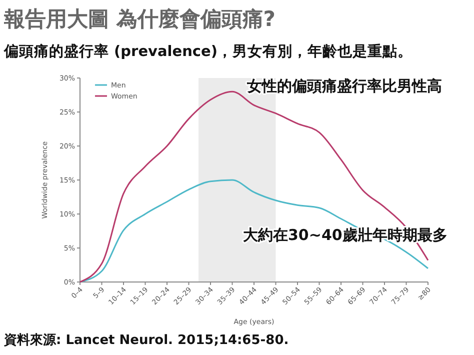  Describe the element at coordinates (146, 340) in the screenshot. I see `source-note: 資料來源: Lancet Neurol. 2015;14:65-80.` at that location.